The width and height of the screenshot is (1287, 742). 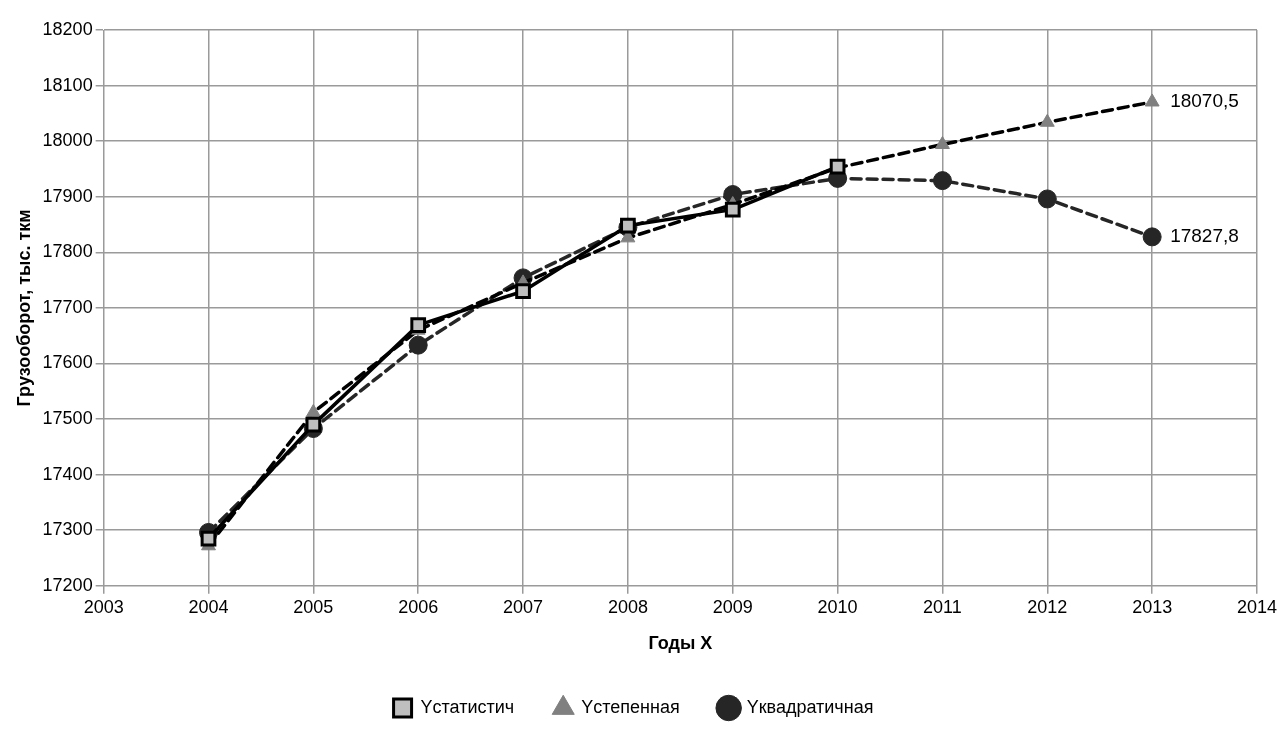 What do you see at coordinates (208, 606) in the screenshot?
I see `x-tick-label: 2004` at bounding box center [208, 606].